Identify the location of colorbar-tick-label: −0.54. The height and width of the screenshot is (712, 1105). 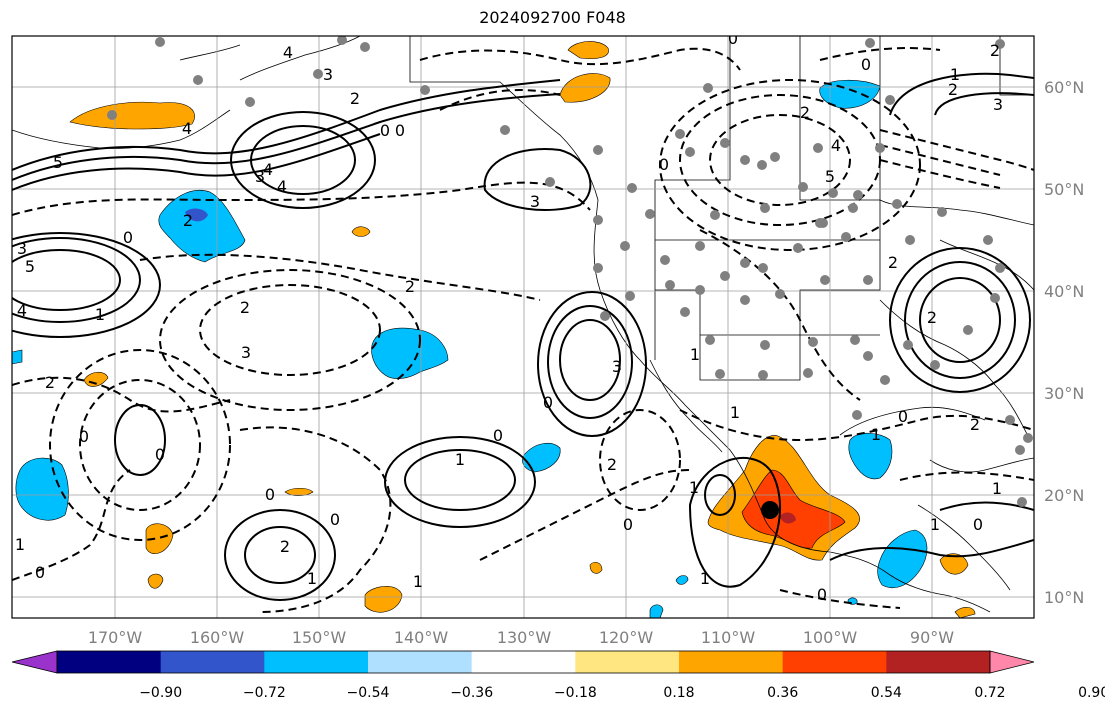
(368, 693).